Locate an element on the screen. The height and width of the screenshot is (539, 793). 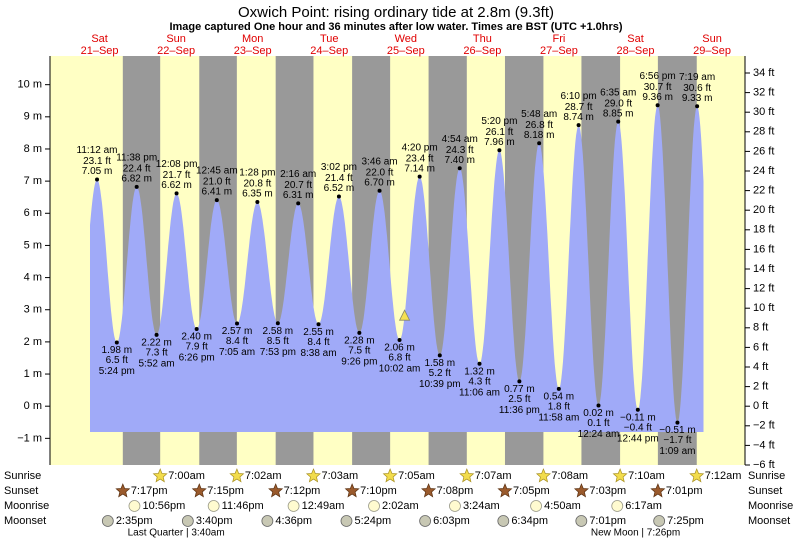
moonrise-time: 2:02am is located at coordinates (400, 506).